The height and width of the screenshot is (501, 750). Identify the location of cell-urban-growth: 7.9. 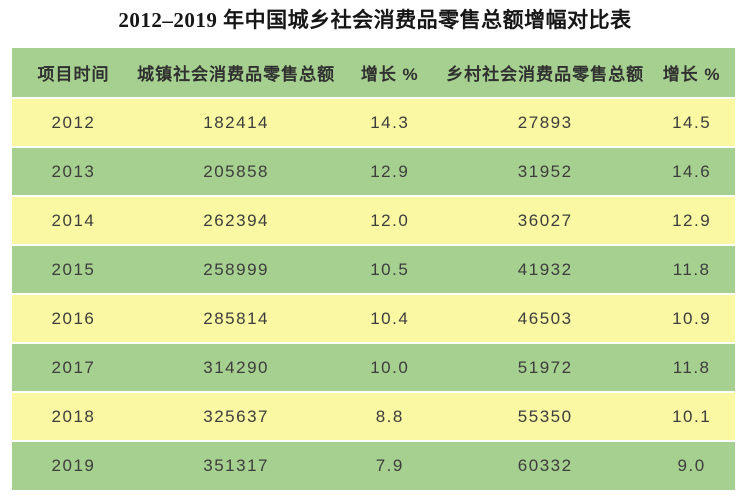
(390, 465).